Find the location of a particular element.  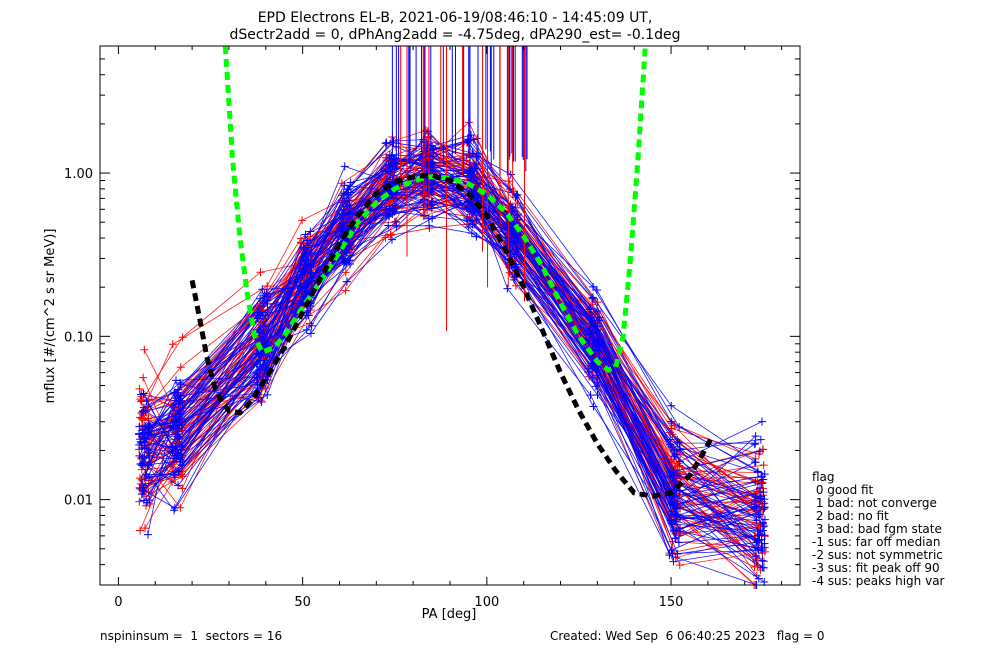

y-axis-label: mflux [#/(cm^2 s sr MeV)] is located at coordinates (50, 316).